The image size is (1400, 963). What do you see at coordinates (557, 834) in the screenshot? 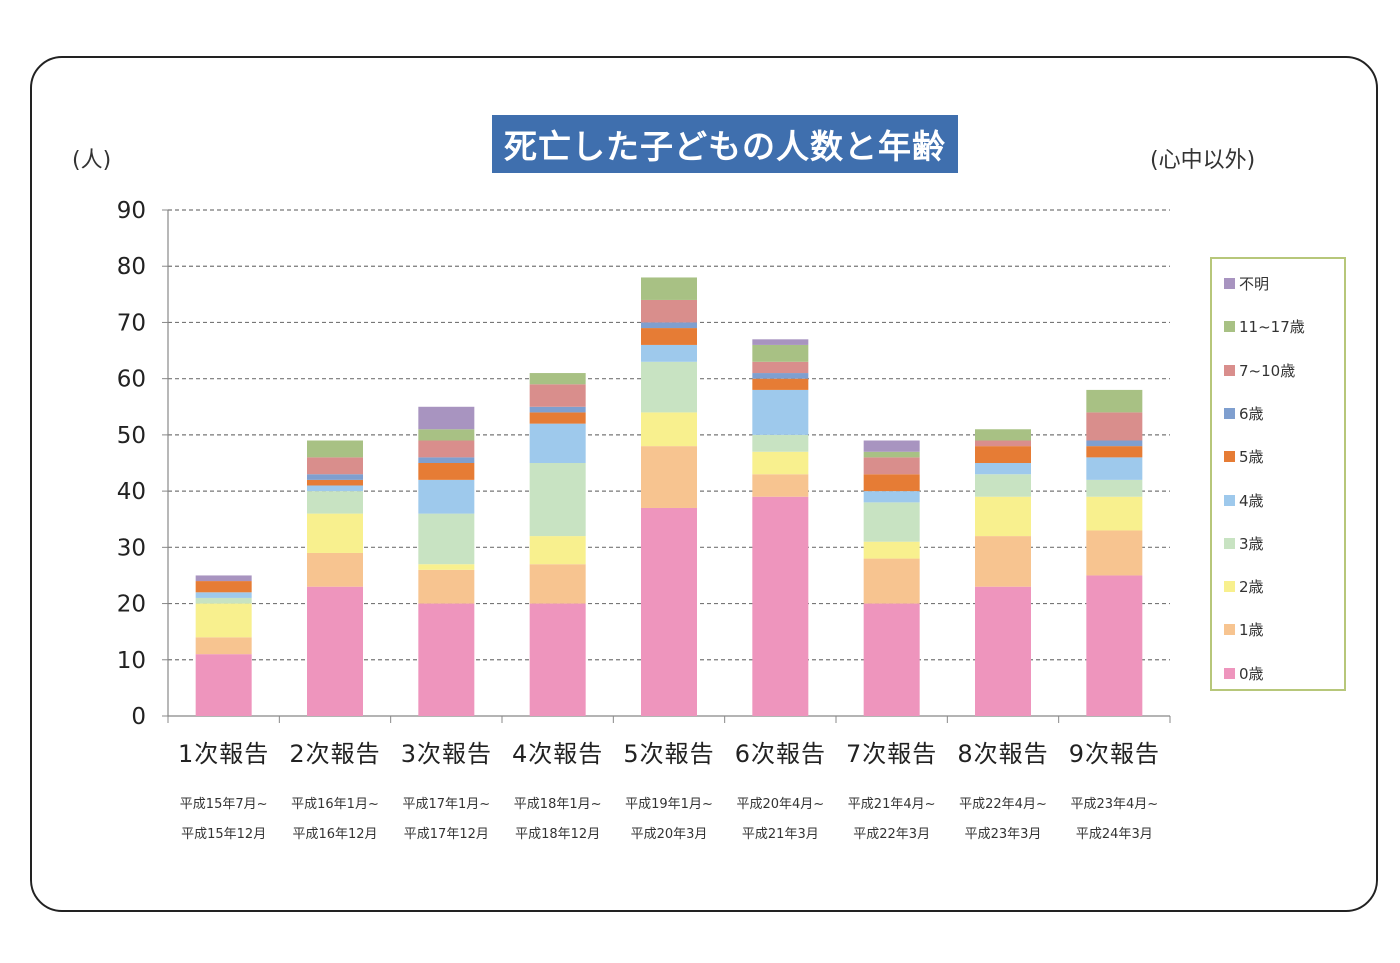
I see `period-end-label: 平成18年12月` at bounding box center [557, 834].